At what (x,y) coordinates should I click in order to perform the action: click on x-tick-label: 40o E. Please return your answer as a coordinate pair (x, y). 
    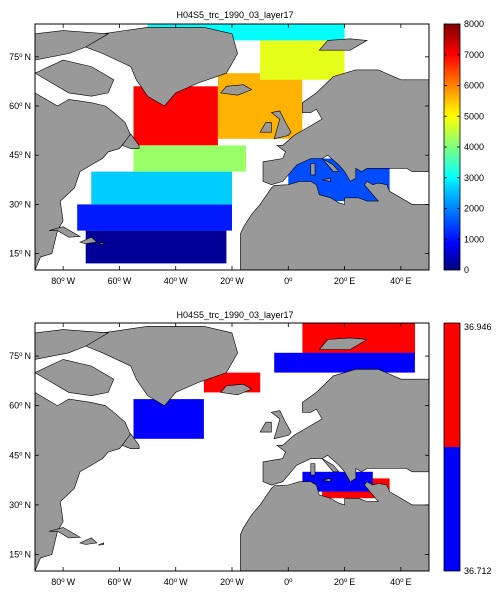
    Looking at the image, I should click on (400, 582).